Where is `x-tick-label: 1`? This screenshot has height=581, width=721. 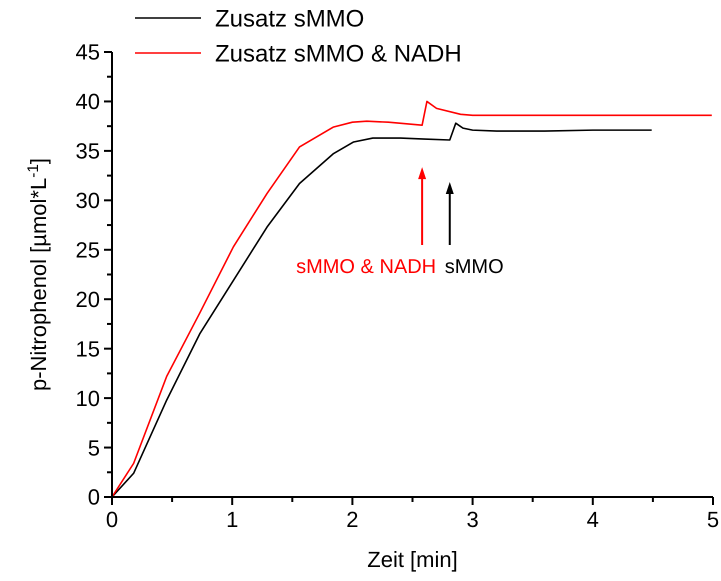
x-tick-label: 1 is located at coordinates (232, 519).